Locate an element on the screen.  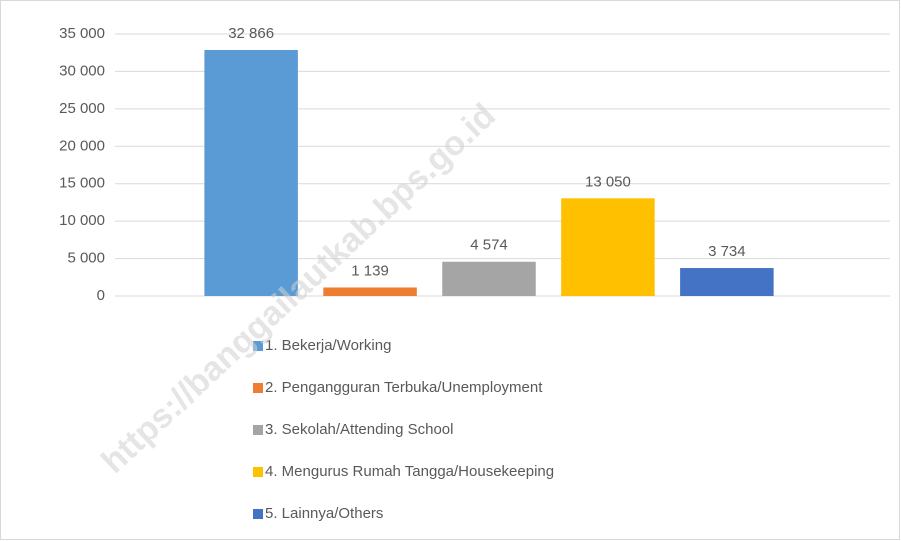
y-tick-label: 15 000 is located at coordinates (82, 183).